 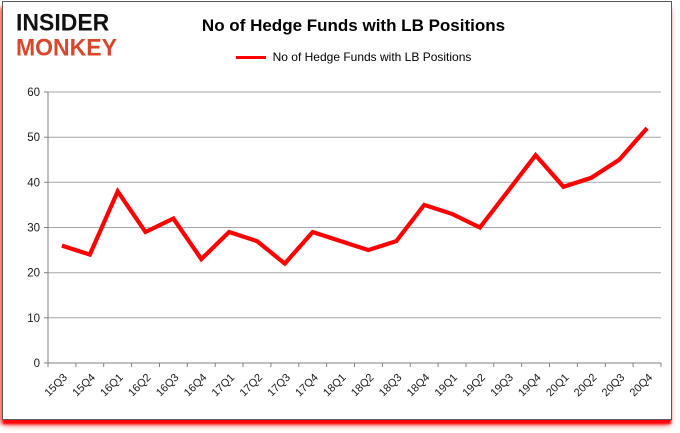 I want to click on x-tick-label: 17Q3, so click(x=279, y=386).